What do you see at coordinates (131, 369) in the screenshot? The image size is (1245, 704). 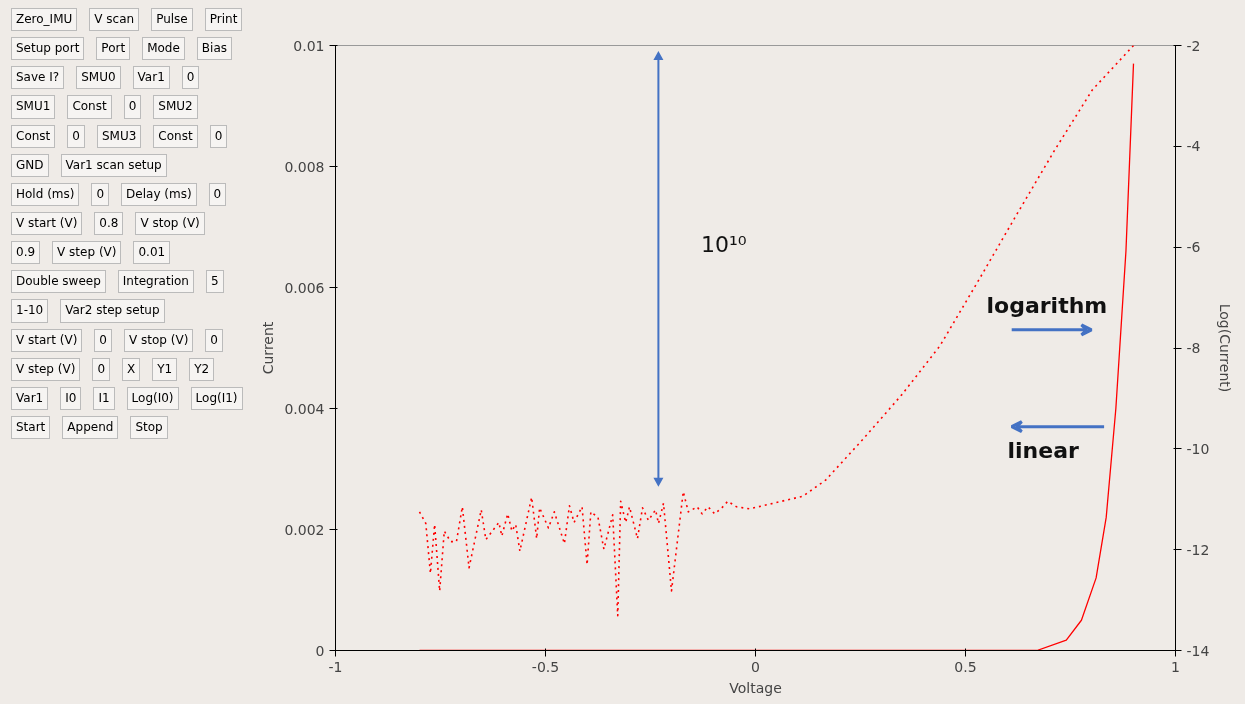 I see `text: X` at bounding box center [131, 369].